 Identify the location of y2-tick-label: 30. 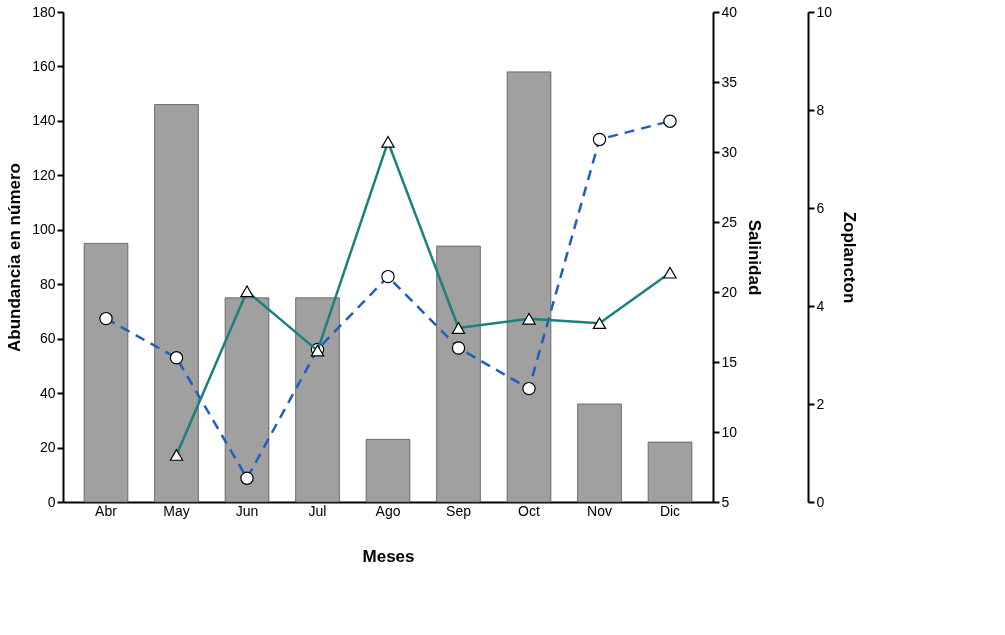
(729, 151).